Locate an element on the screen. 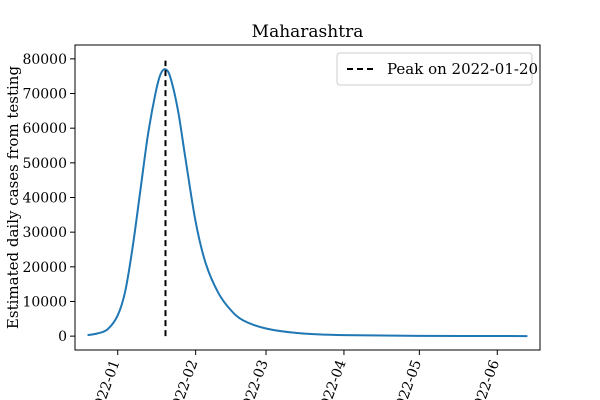  y-tick-label: 60000 is located at coordinates (44, 129).